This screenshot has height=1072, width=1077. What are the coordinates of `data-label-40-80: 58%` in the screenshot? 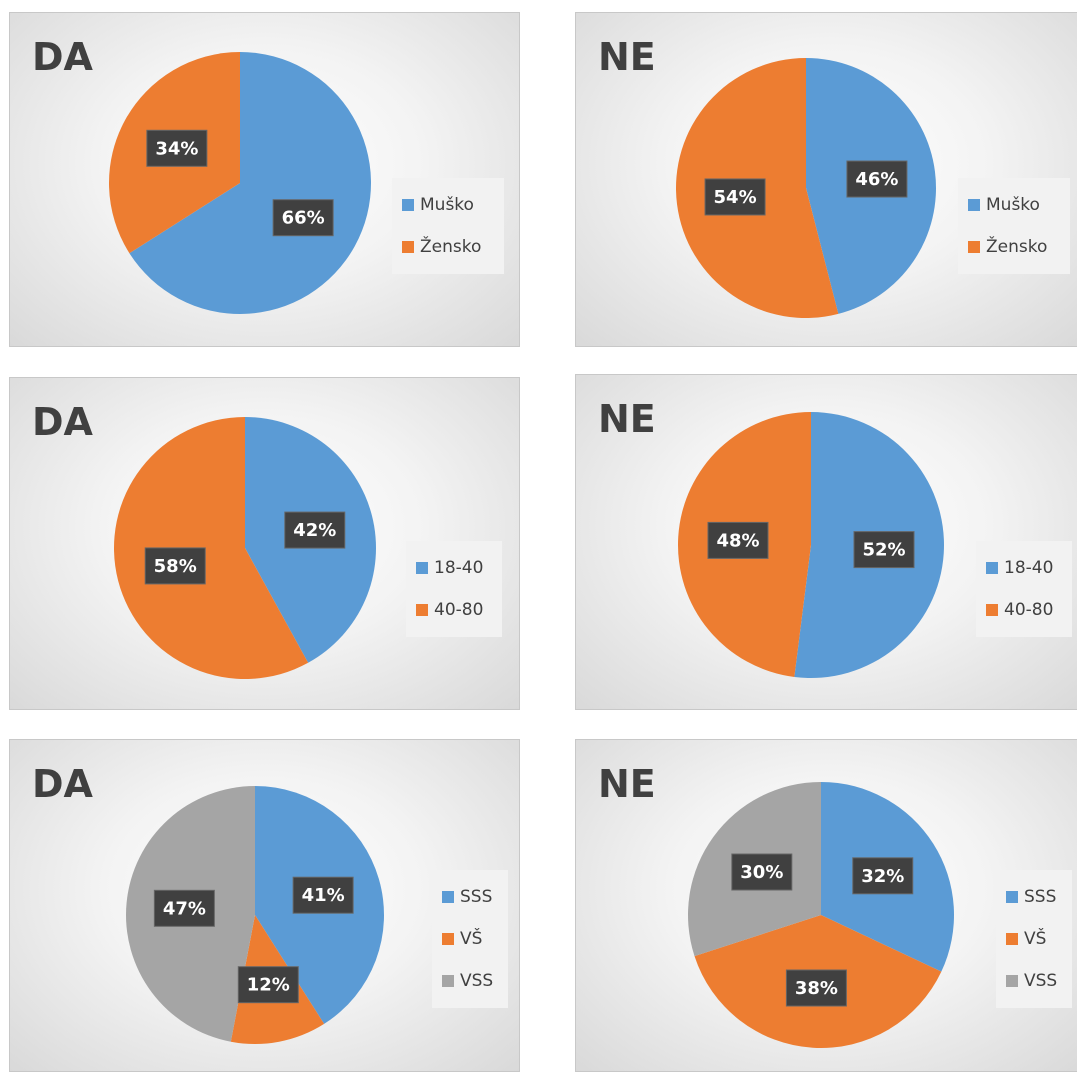 It's located at (175, 566).